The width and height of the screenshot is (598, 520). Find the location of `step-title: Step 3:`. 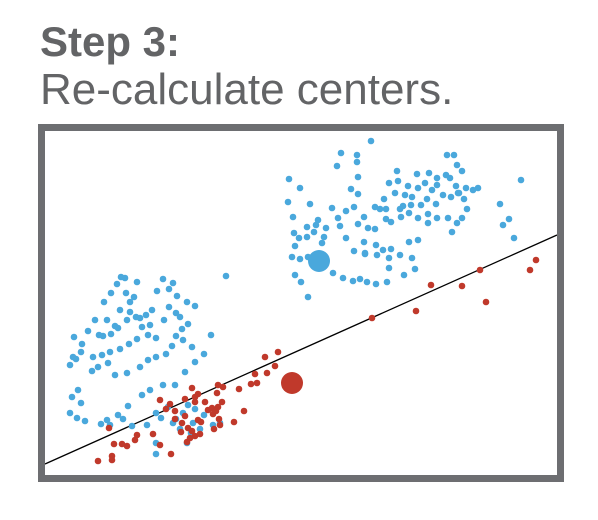

step-title: Step 3: is located at coordinates (110, 41).